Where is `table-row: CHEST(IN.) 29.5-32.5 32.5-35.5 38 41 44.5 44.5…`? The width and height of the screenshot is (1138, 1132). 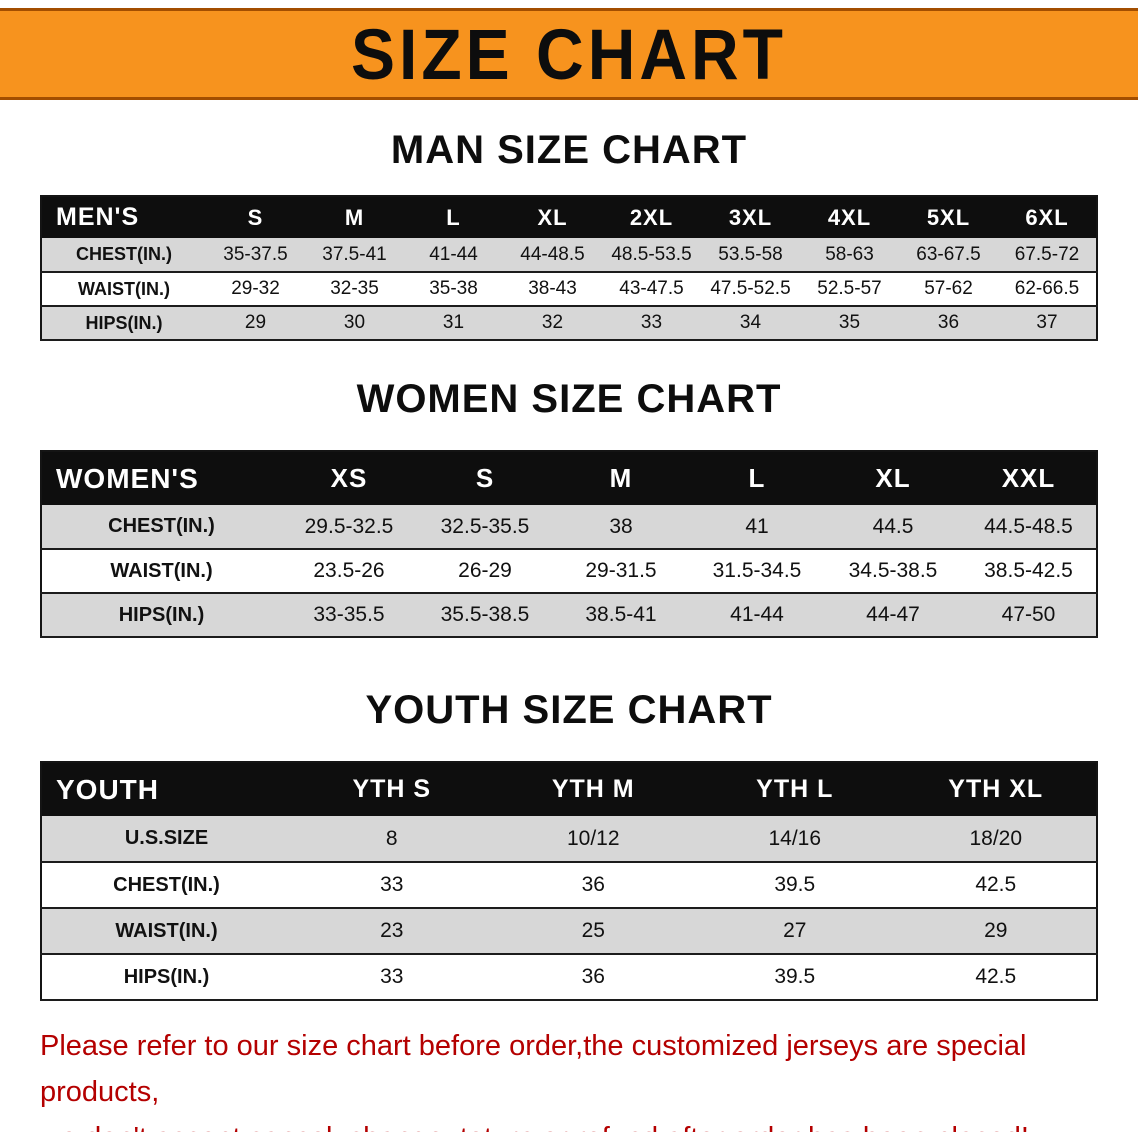
table-row: CHEST(IN.) 29.5-32.5 32.5-35.5 38 41 44.5 44.5… is located at coordinates (569, 527).